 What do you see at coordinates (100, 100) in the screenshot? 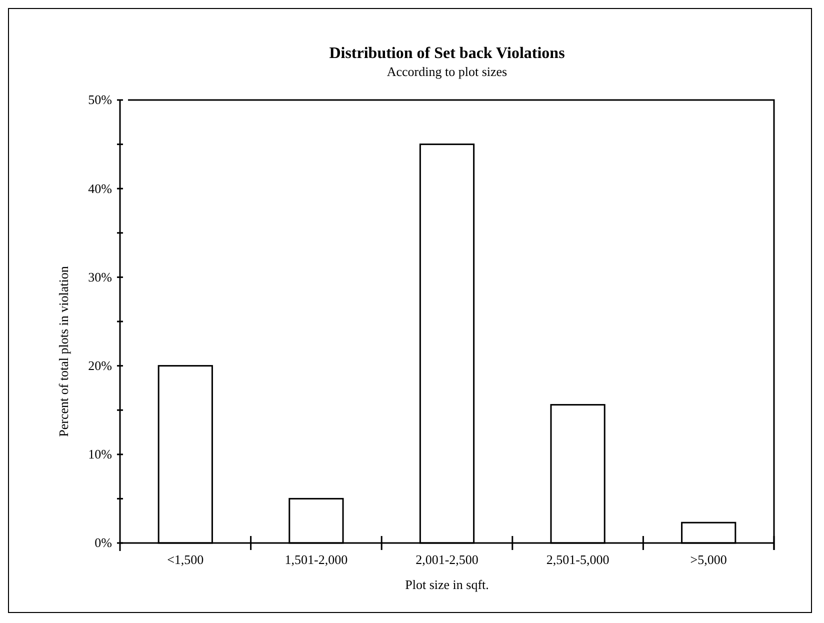
I see `y-tick-label: 50%` at bounding box center [100, 100].